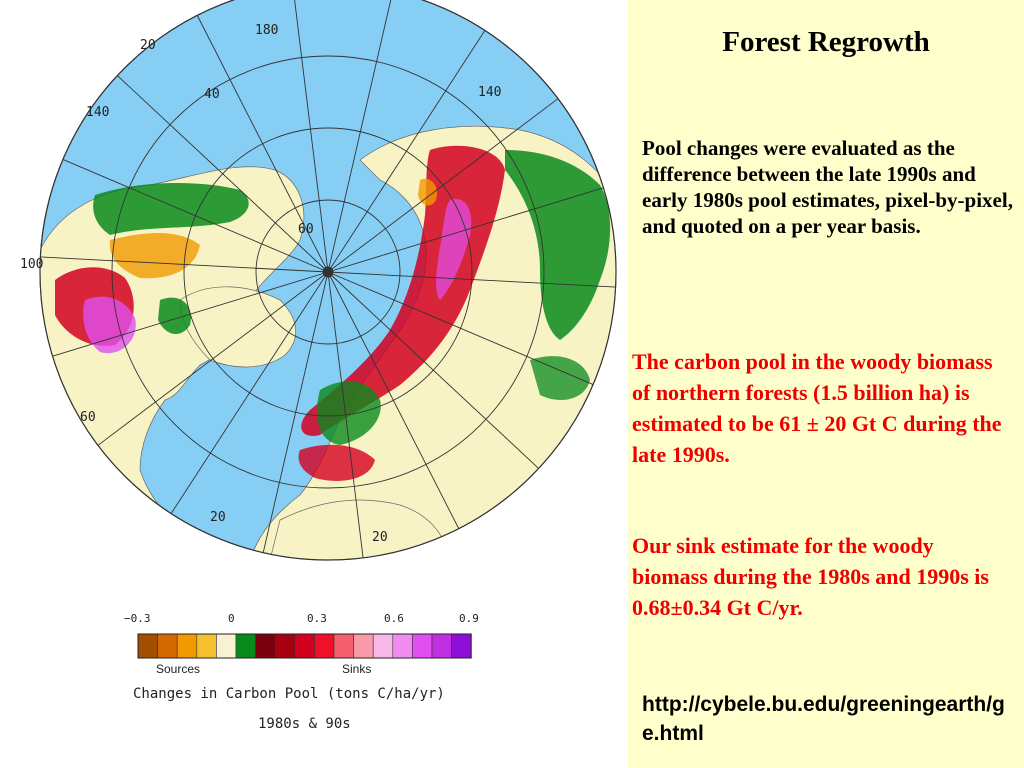 The image size is (1024, 768). I want to click on legend-tick: −0.3, so click(137, 618).